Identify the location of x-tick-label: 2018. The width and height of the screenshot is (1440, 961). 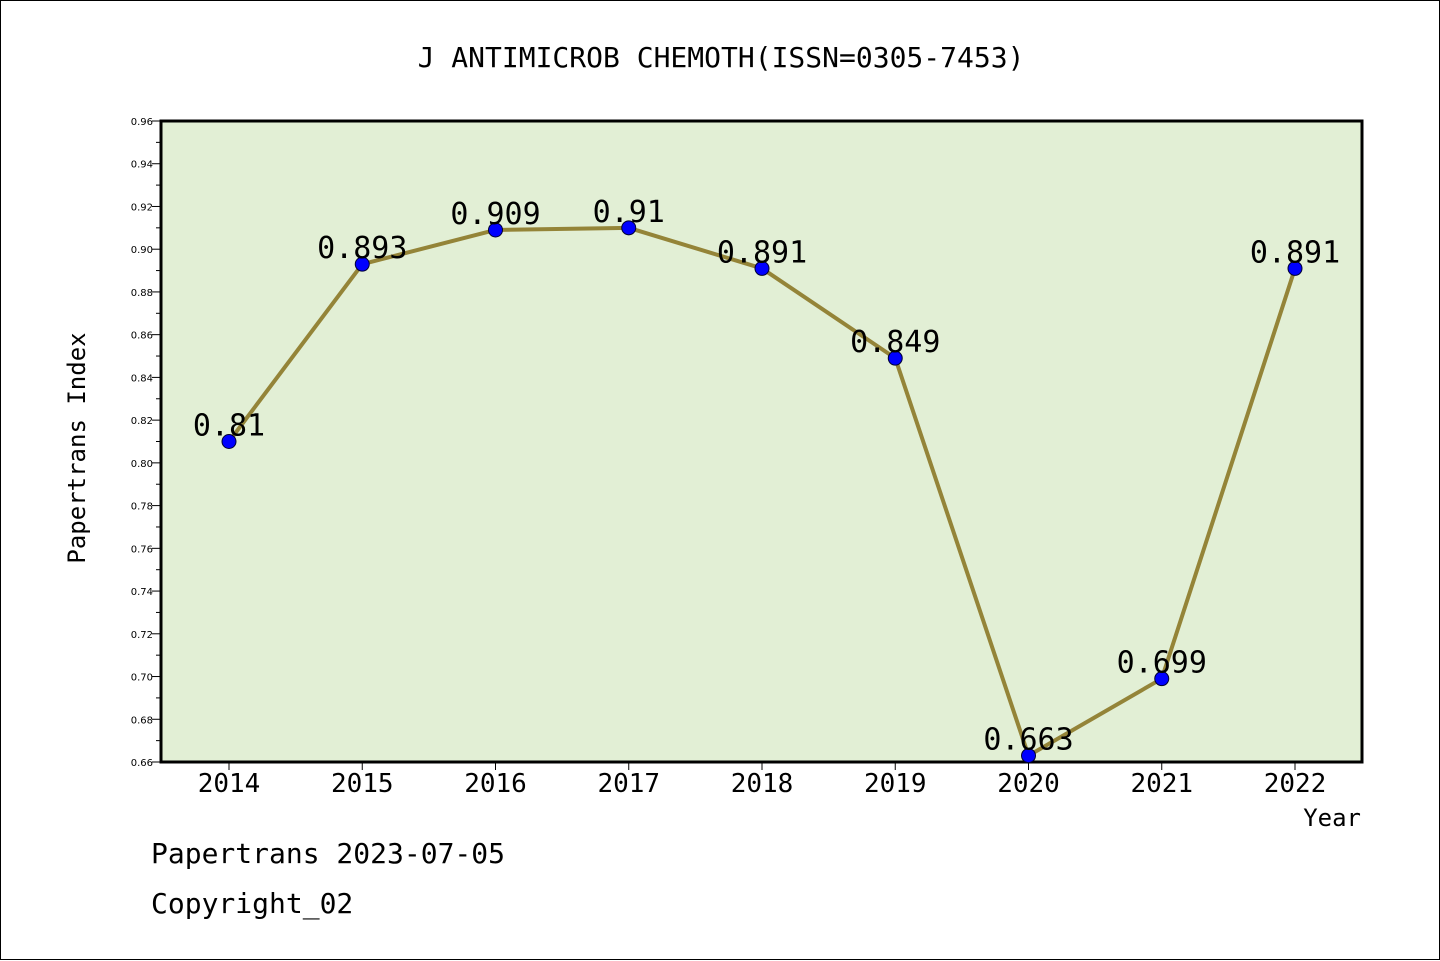
(762, 784).